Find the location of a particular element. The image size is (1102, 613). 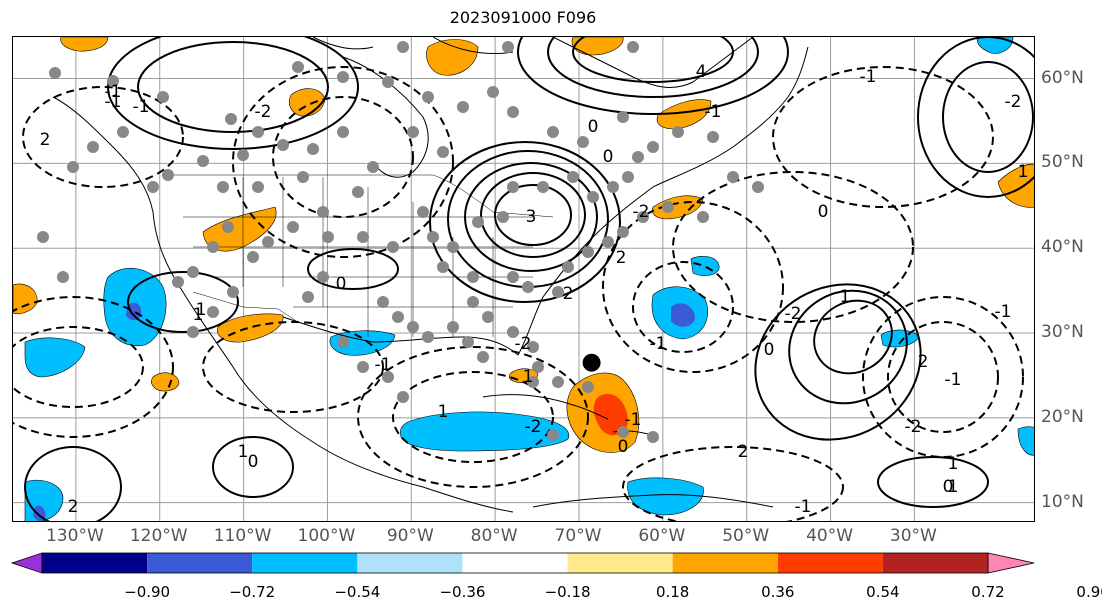

storm-center-marker is located at coordinates (591, 362).